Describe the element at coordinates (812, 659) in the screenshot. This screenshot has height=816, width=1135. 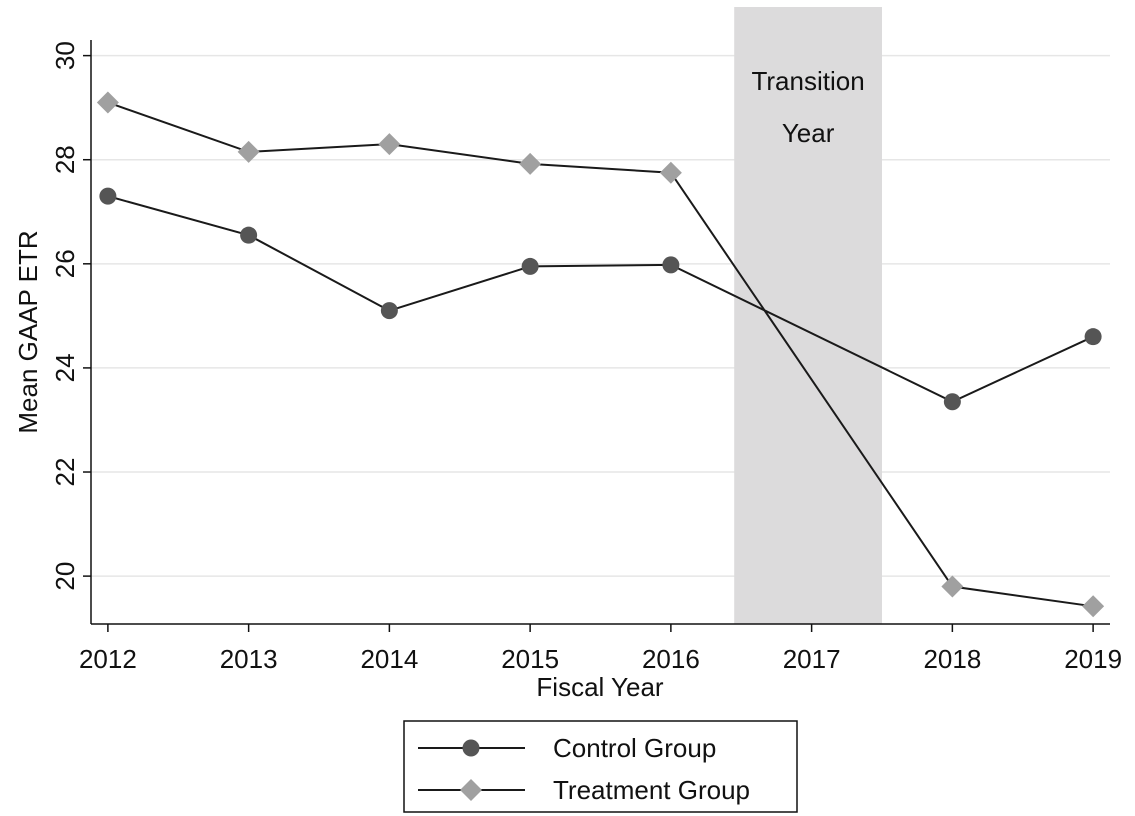
I see `x-tick-label: 2017` at that location.